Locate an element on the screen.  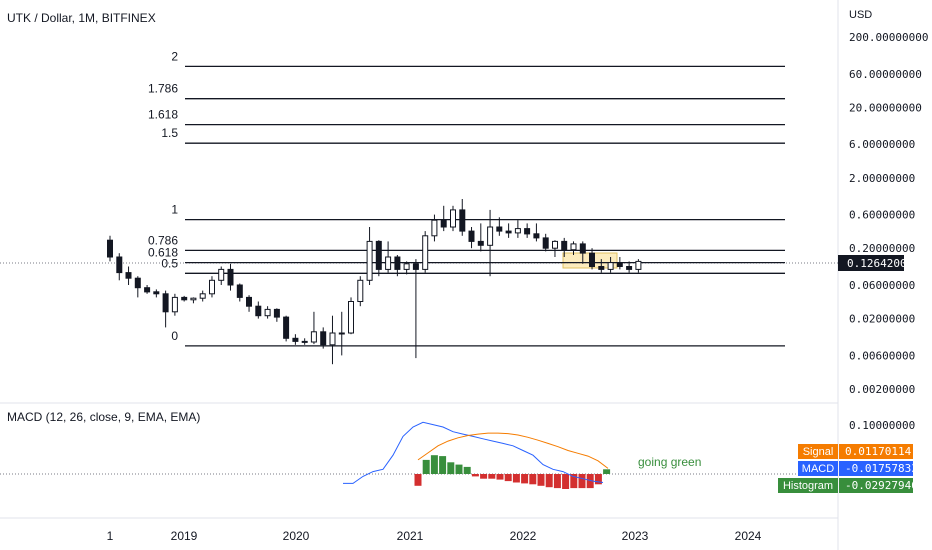
price-tick-label: 0.20000000 is located at coordinates (882, 248).